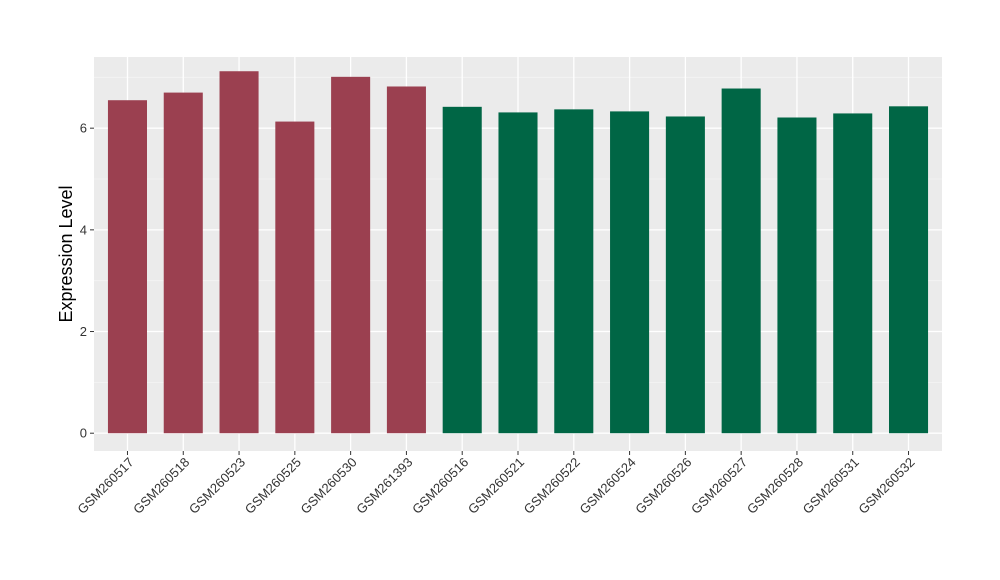  Describe the element at coordinates (87, 281) in the screenshot. I see `y-axis: 0 2 4 6` at that location.